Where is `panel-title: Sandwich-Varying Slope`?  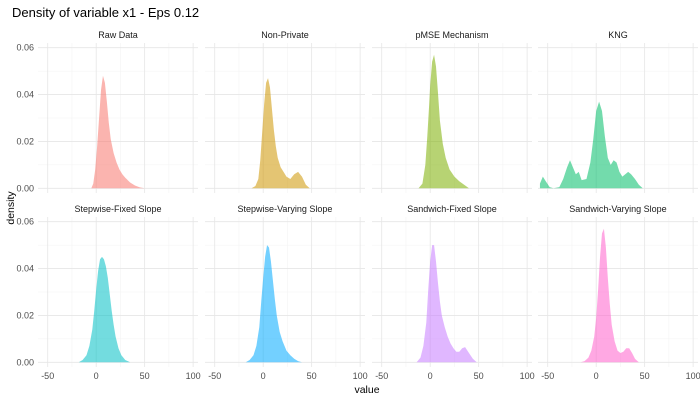 panel-title: Sandwich-Varying Slope is located at coordinates (617, 209).